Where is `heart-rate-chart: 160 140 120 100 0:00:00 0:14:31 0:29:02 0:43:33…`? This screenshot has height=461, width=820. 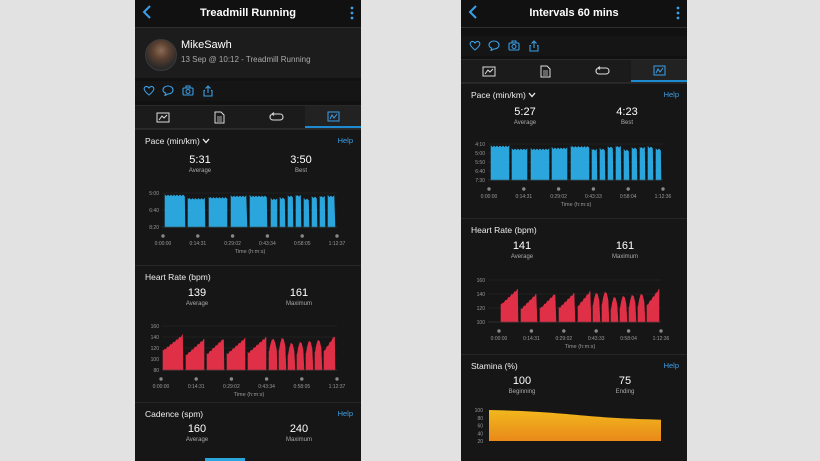 heart-rate-chart: 160 140 120 100 0:00:00 0:14:31 0:29:02 0:43:33… is located at coordinates (574, 312).